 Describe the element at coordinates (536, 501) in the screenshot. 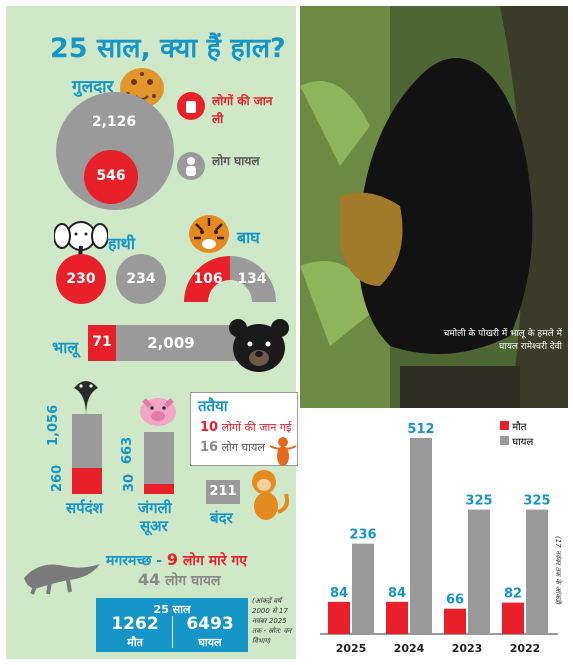

I see `data-label-injured-2022: 325` at that location.